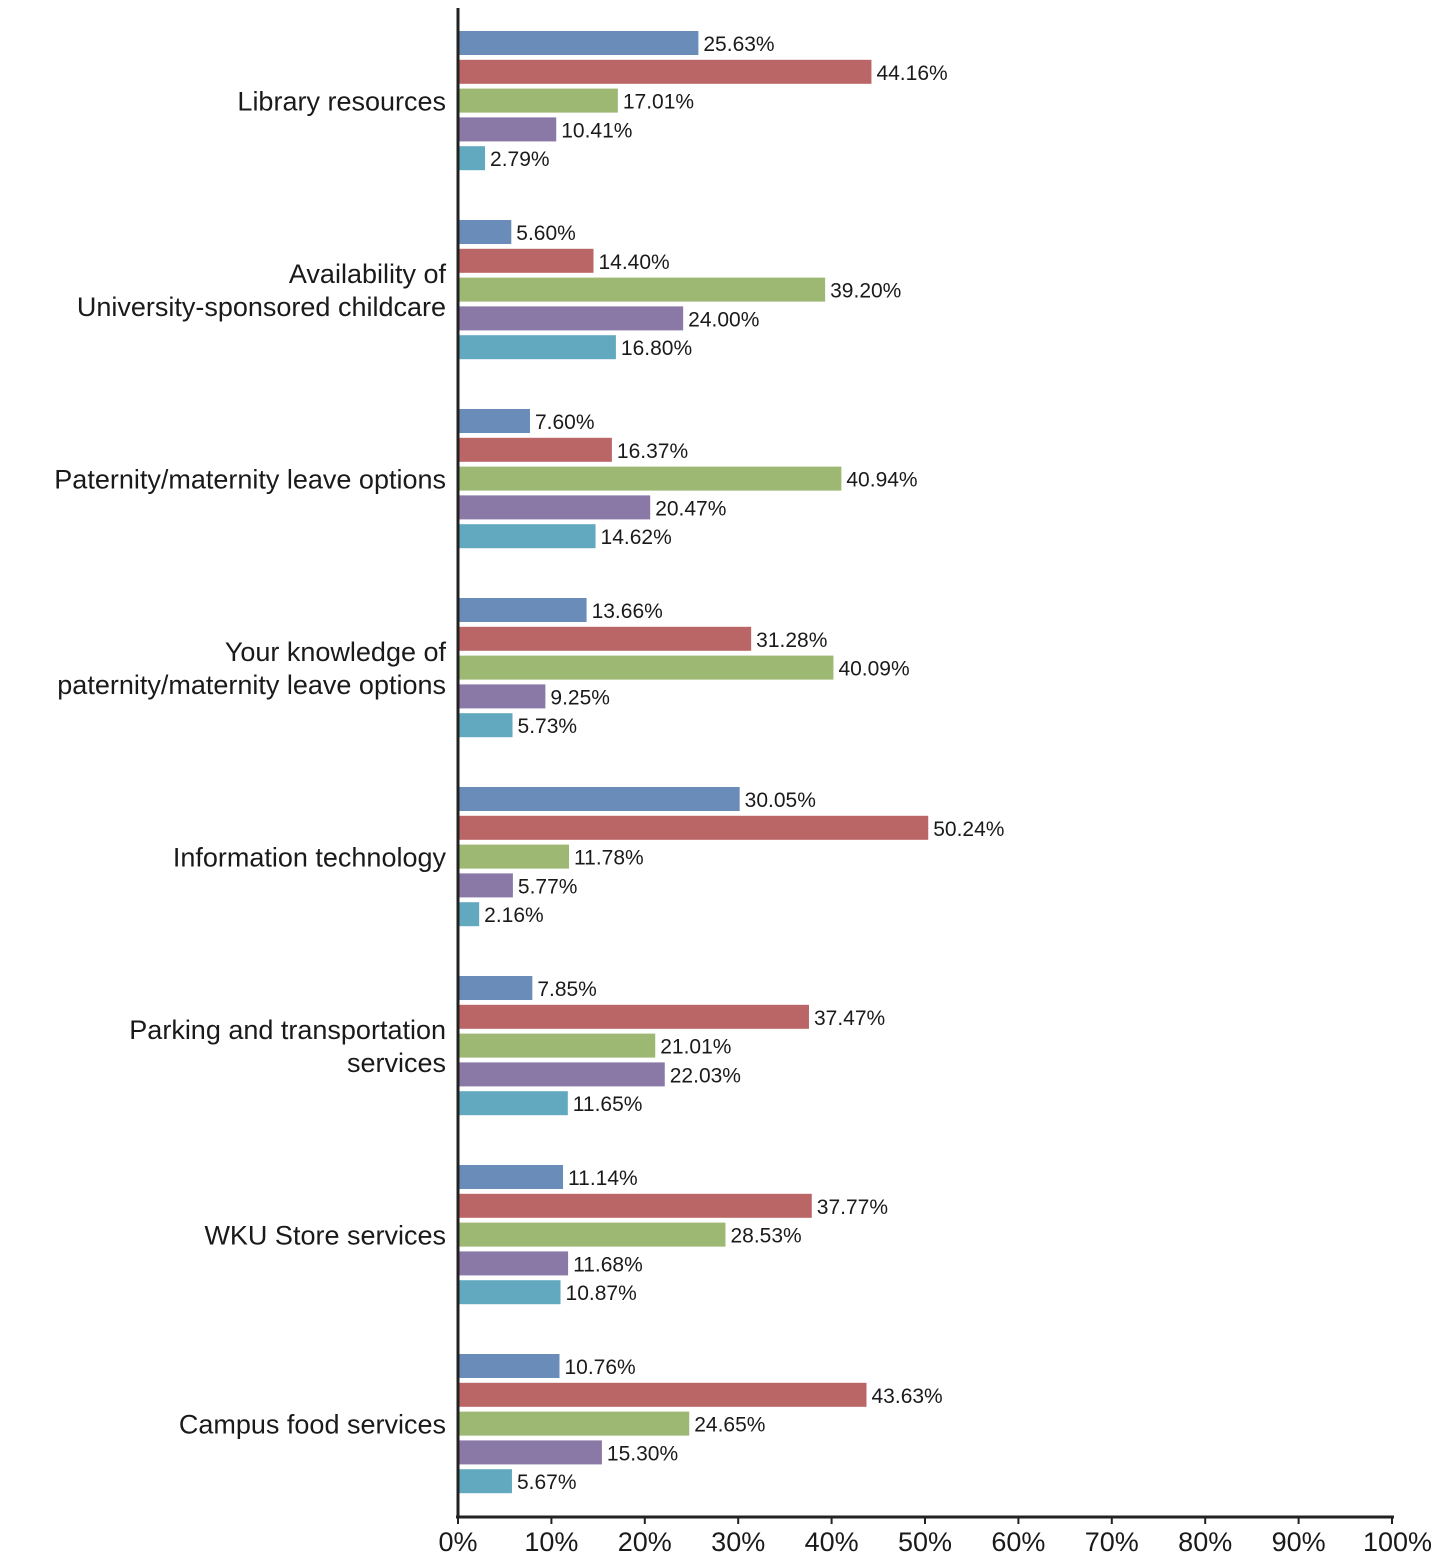  I want to click on value-label-6-3: 21.01%, so click(695, 1047).